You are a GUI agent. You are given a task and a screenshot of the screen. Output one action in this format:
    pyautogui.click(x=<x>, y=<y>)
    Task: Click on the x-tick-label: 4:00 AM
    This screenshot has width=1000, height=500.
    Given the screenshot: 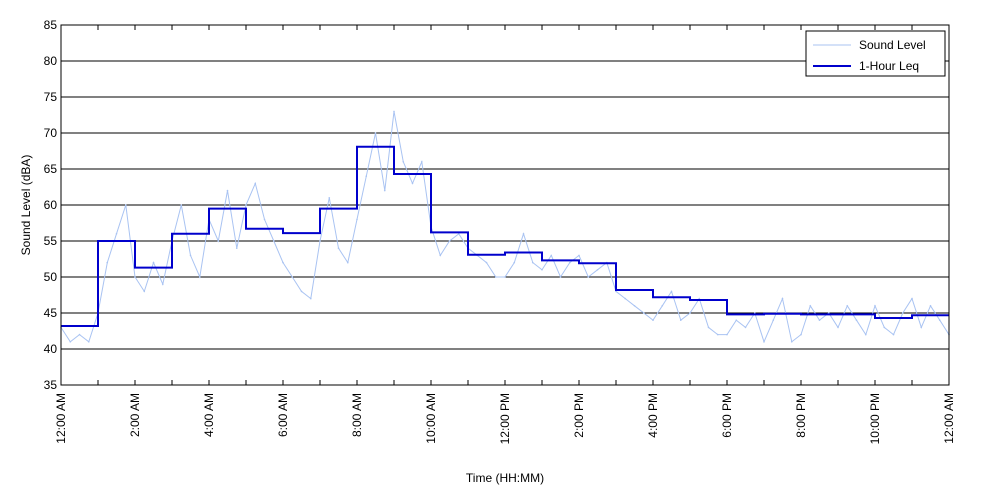 What is the action you would take?
    pyautogui.click(x=209, y=415)
    